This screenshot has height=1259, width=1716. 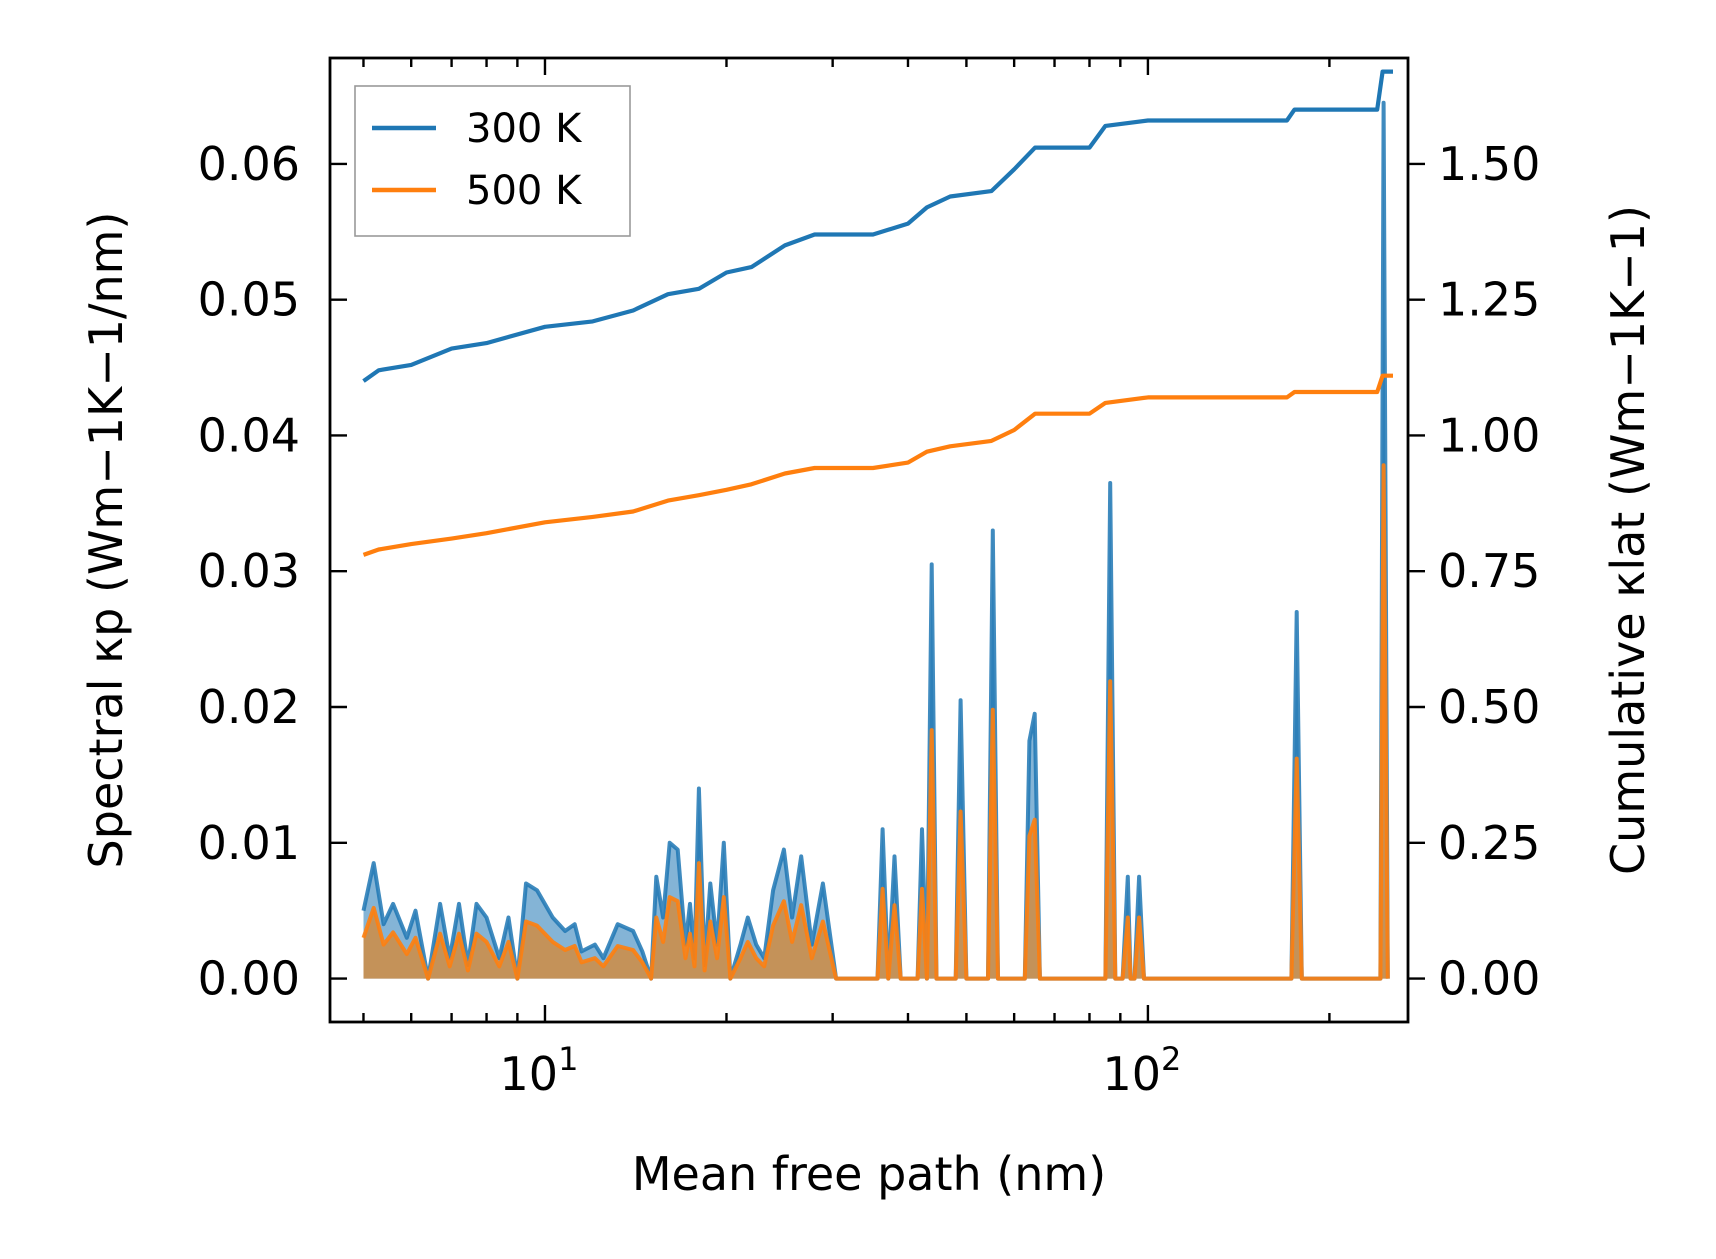 I want to click on y-left-tick-label: 0.03, so click(x=249, y=571).